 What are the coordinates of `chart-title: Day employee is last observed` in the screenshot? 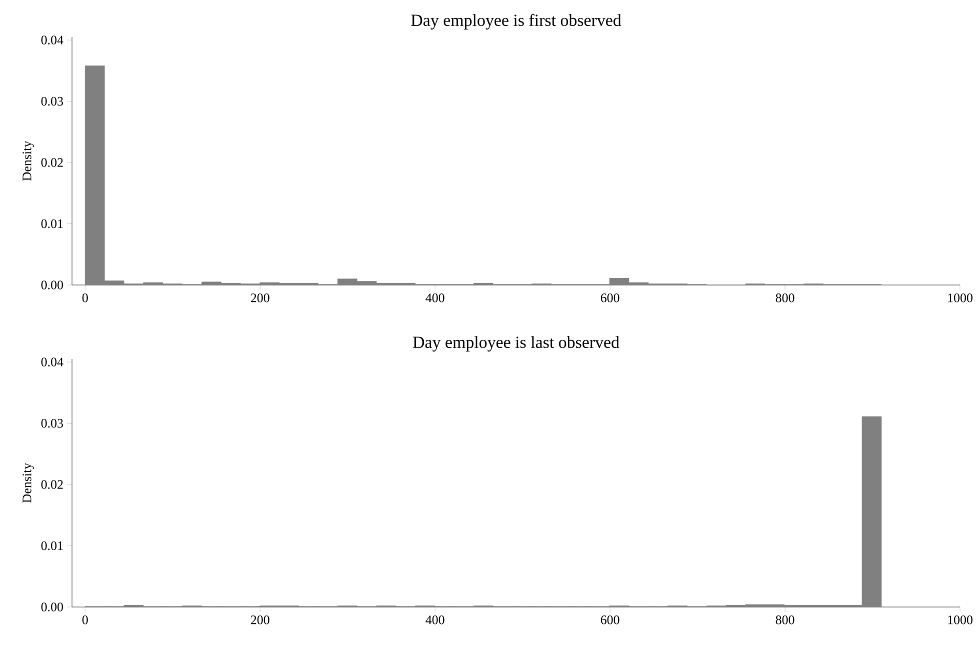 It's located at (516, 344).